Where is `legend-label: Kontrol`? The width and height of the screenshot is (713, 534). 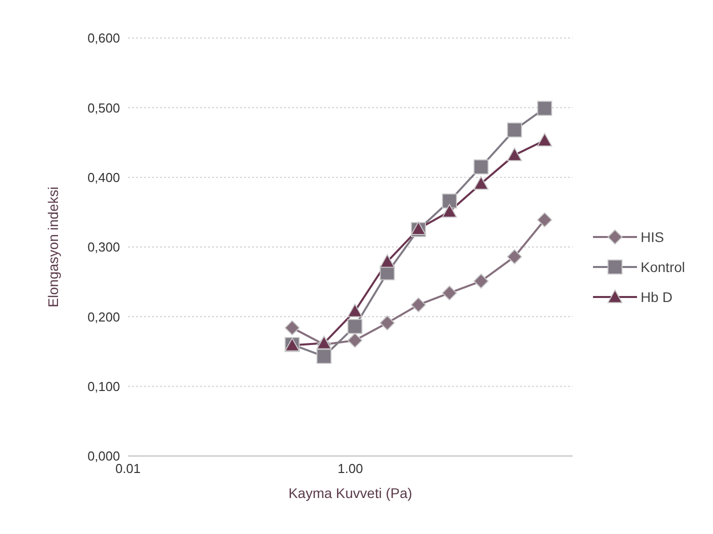 legend-label: Kontrol is located at coordinates (662, 267).